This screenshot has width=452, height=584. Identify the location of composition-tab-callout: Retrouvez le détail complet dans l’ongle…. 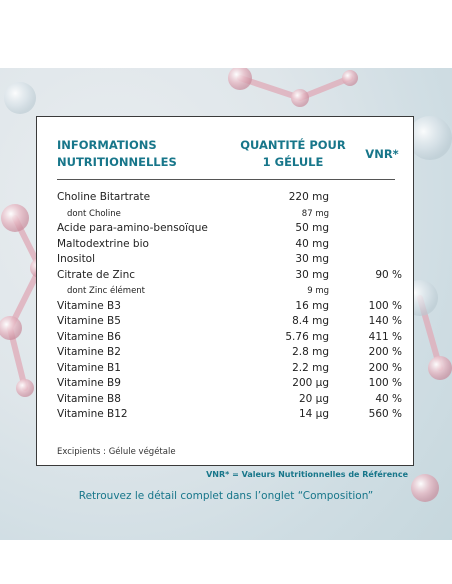
(226, 496).